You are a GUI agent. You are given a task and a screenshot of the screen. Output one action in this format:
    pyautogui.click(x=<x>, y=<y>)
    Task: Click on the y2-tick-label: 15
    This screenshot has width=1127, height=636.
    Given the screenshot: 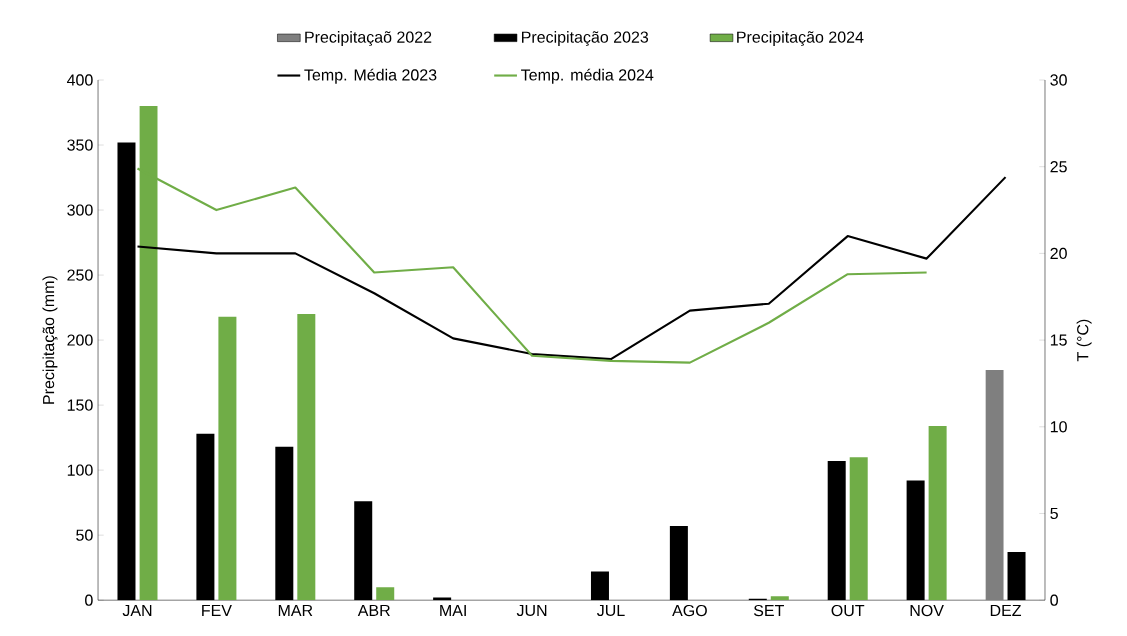 What is the action you would take?
    pyautogui.click(x=1058, y=340)
    